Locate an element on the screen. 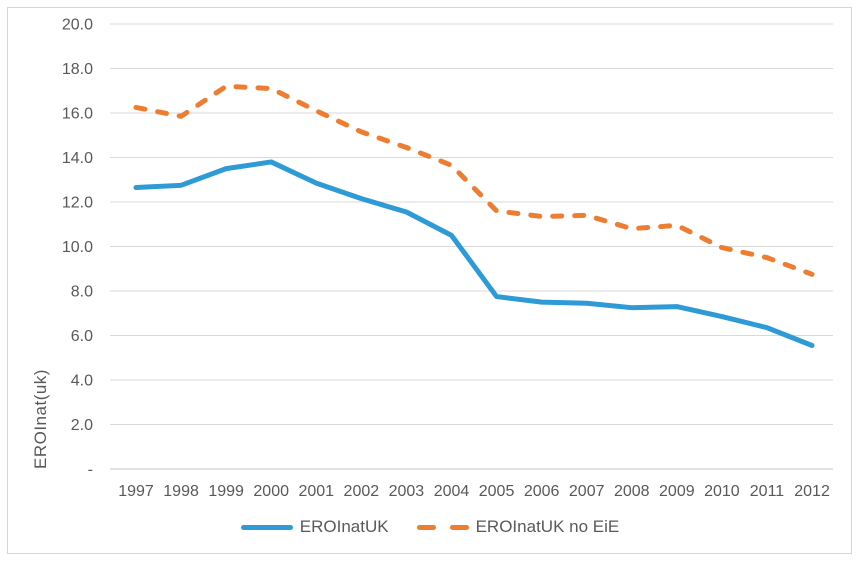 This screenshot has height=562, width=860. x-tick-label: 1997 is located at coordinates (136, 491).